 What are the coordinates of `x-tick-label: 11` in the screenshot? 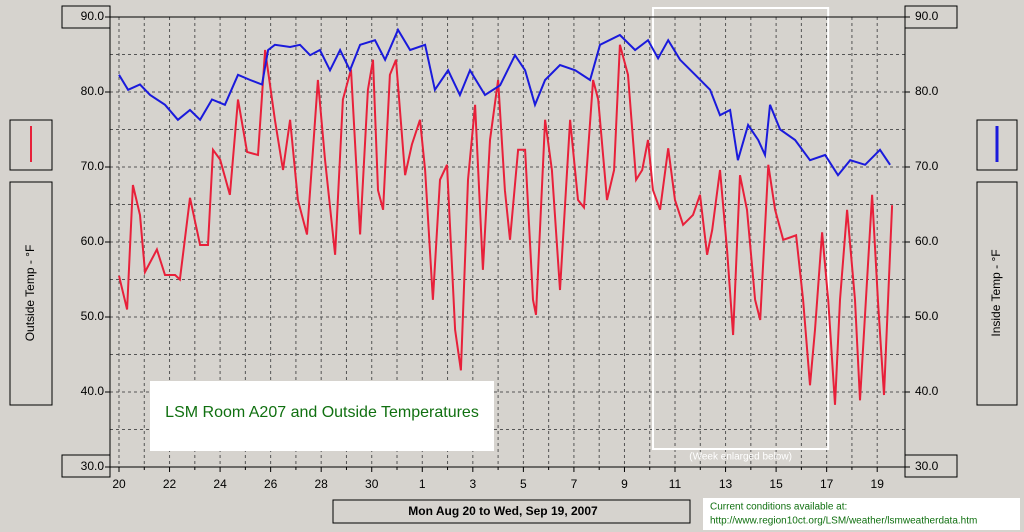 It's located at (675, 484).